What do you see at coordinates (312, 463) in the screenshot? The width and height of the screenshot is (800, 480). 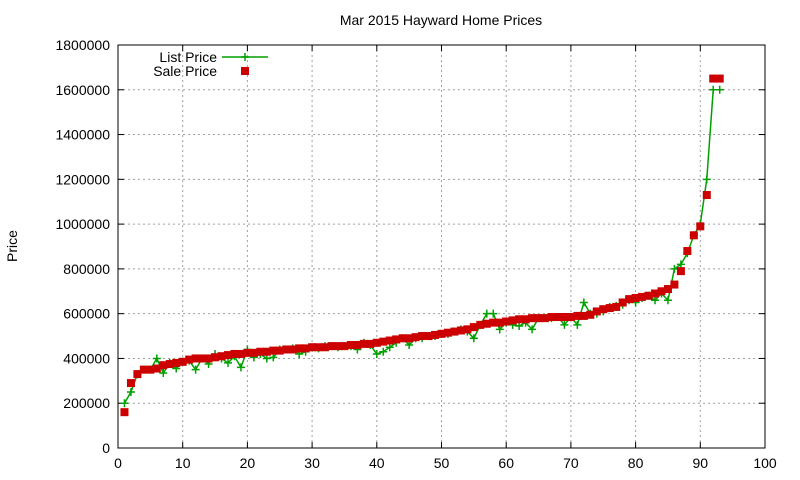 I see `x-tick-label: 30` at bounding box center [312, 463].